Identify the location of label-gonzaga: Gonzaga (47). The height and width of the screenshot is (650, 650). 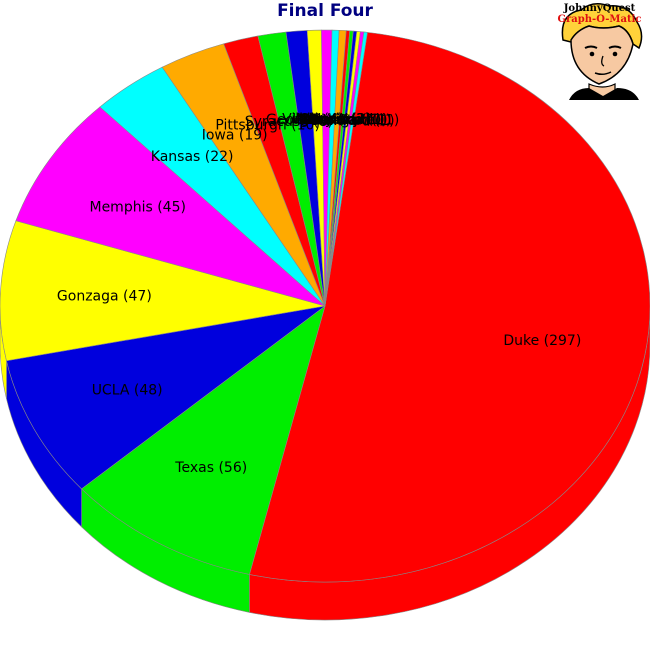
(104, 296).